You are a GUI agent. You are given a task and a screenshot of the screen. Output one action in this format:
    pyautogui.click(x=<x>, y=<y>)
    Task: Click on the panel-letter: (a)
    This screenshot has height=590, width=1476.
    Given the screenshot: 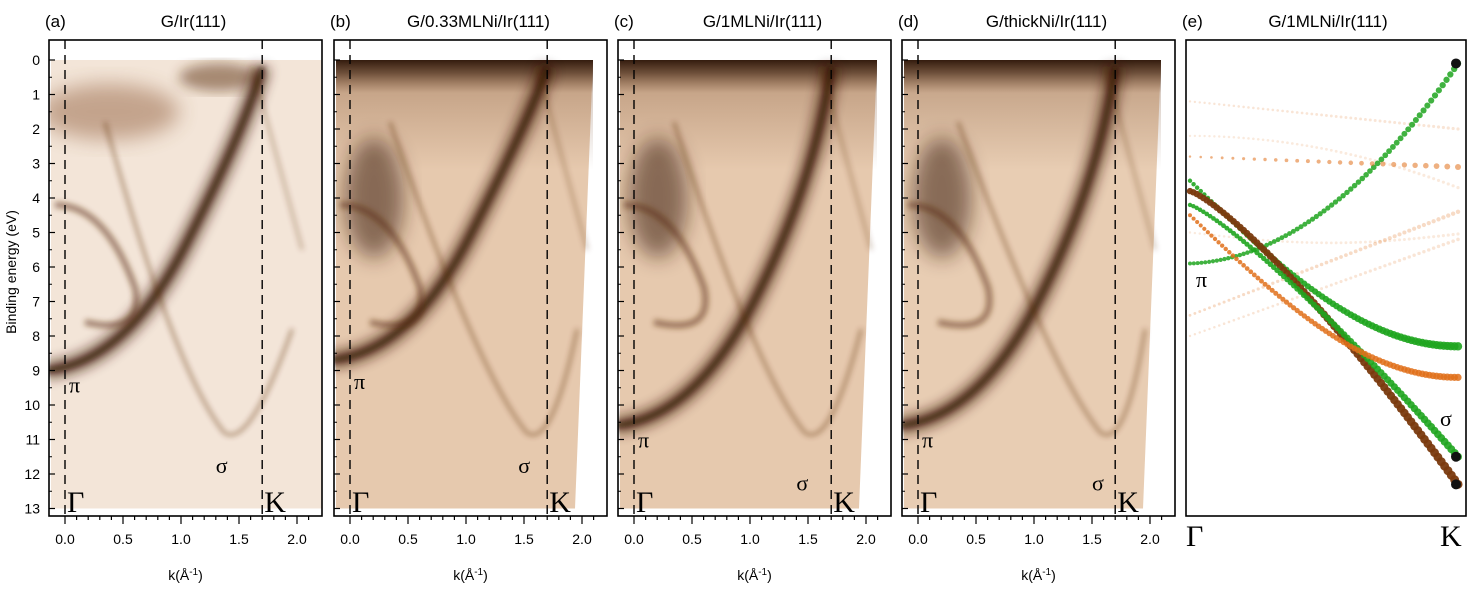 What is the action you would take?
    pyautogui.click(x=55, y=21)
    